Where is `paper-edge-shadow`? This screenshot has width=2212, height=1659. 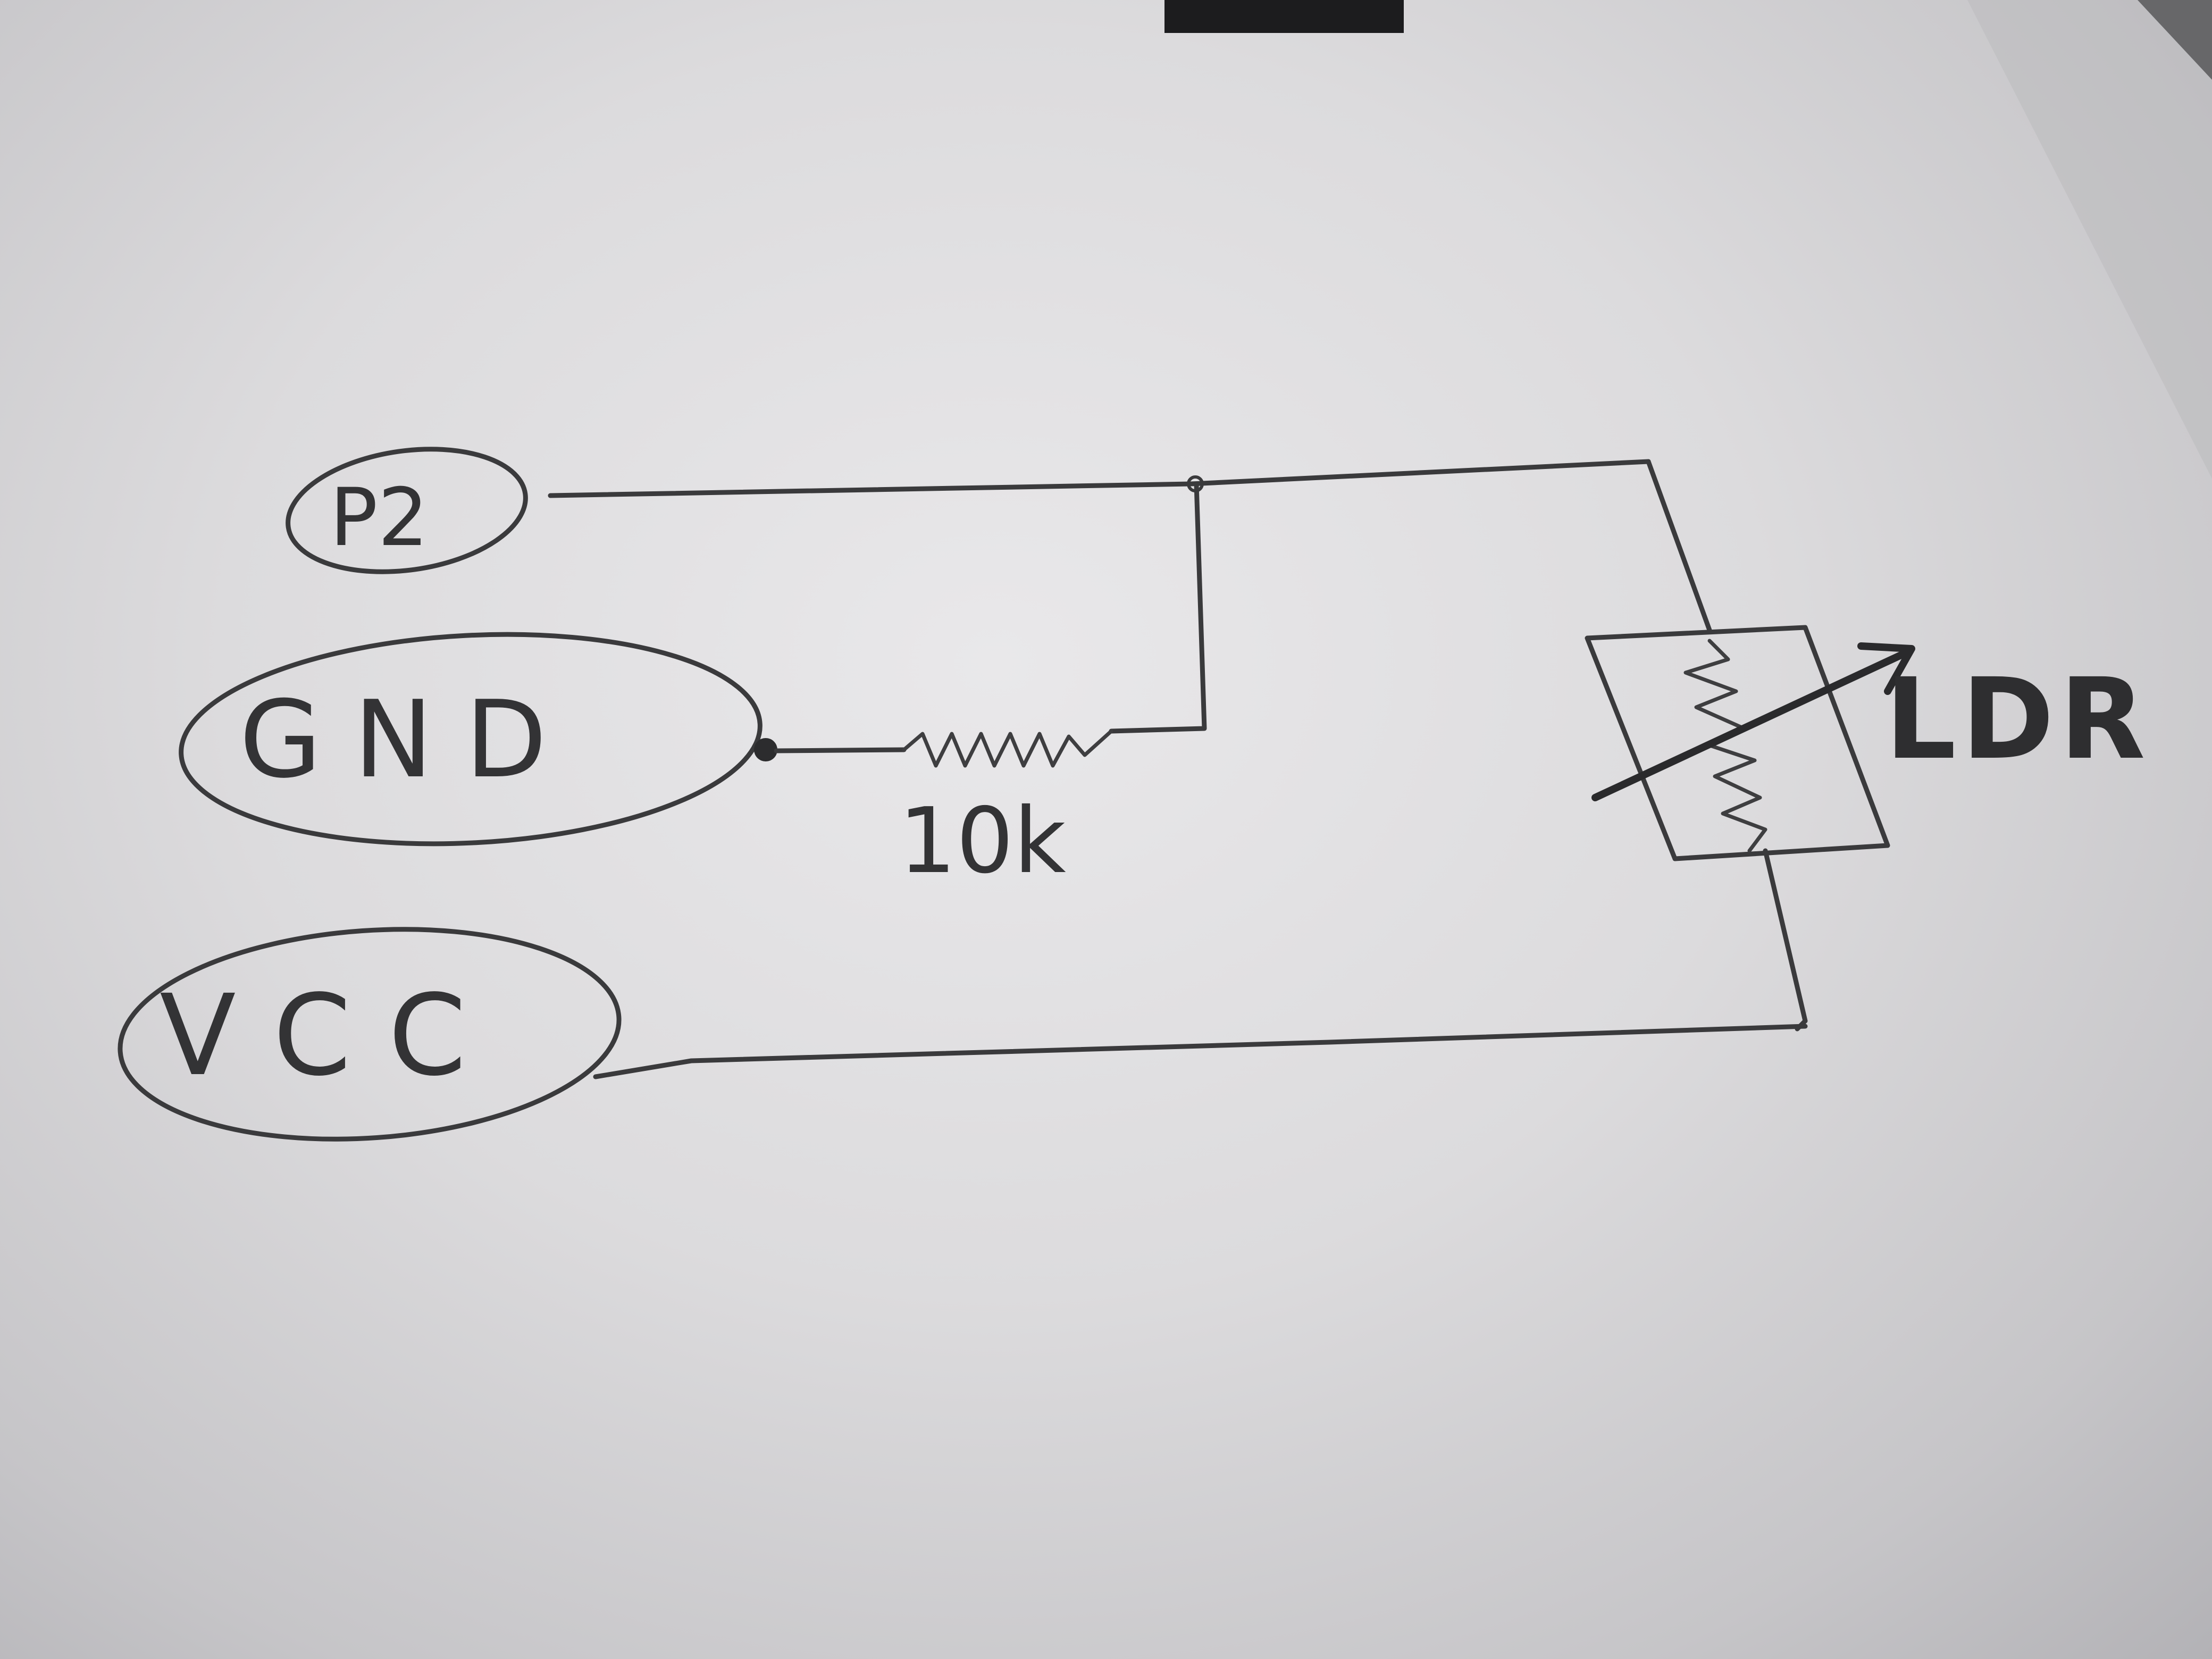
paper-edge-shadow is located at coordinates (2089, 239).